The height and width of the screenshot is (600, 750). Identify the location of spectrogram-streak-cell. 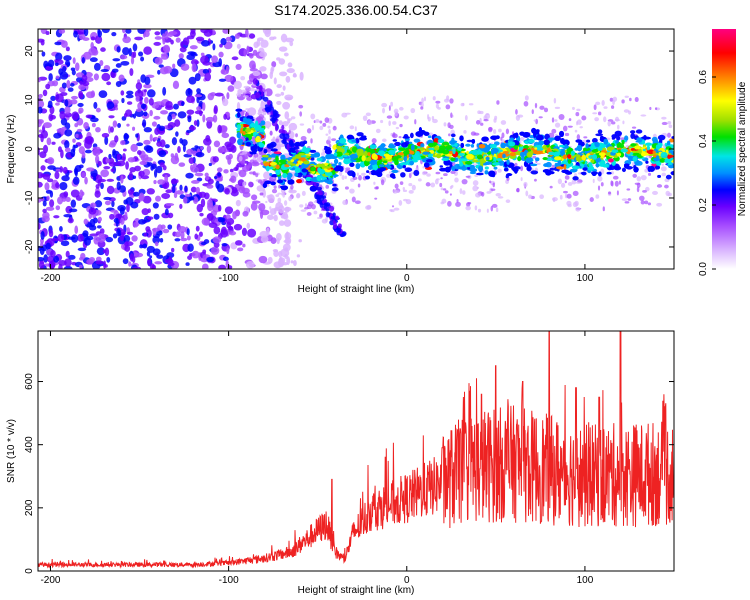
(327, 210).